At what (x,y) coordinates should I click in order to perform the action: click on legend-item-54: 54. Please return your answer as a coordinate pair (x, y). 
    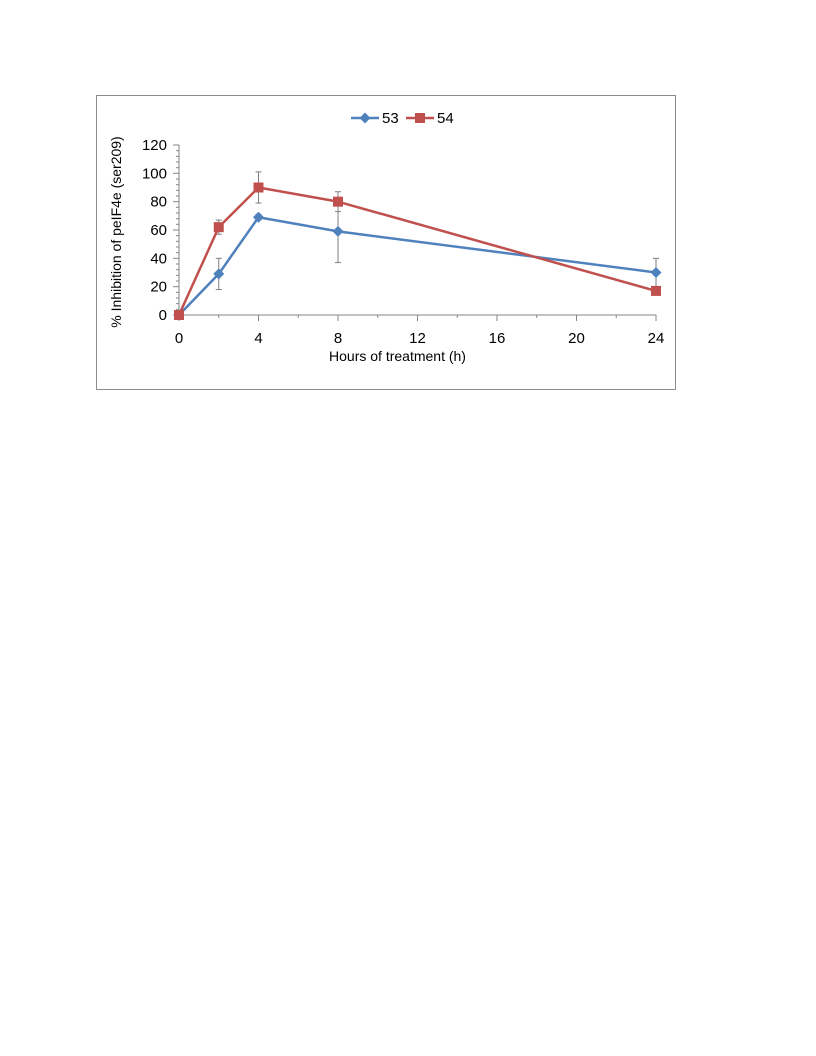
    Looking at the image, I should click on (430, 118).